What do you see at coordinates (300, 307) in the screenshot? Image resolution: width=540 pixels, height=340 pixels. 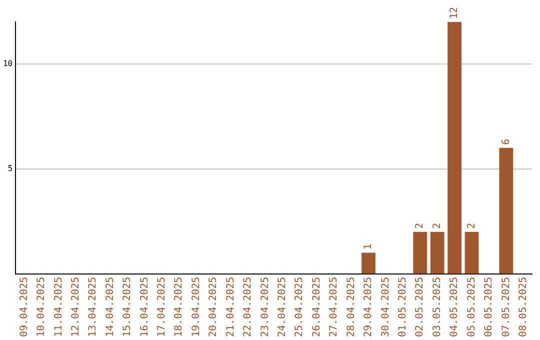 I see `x-tick-label: 25.04.2025` at bounding box center [300, 307].